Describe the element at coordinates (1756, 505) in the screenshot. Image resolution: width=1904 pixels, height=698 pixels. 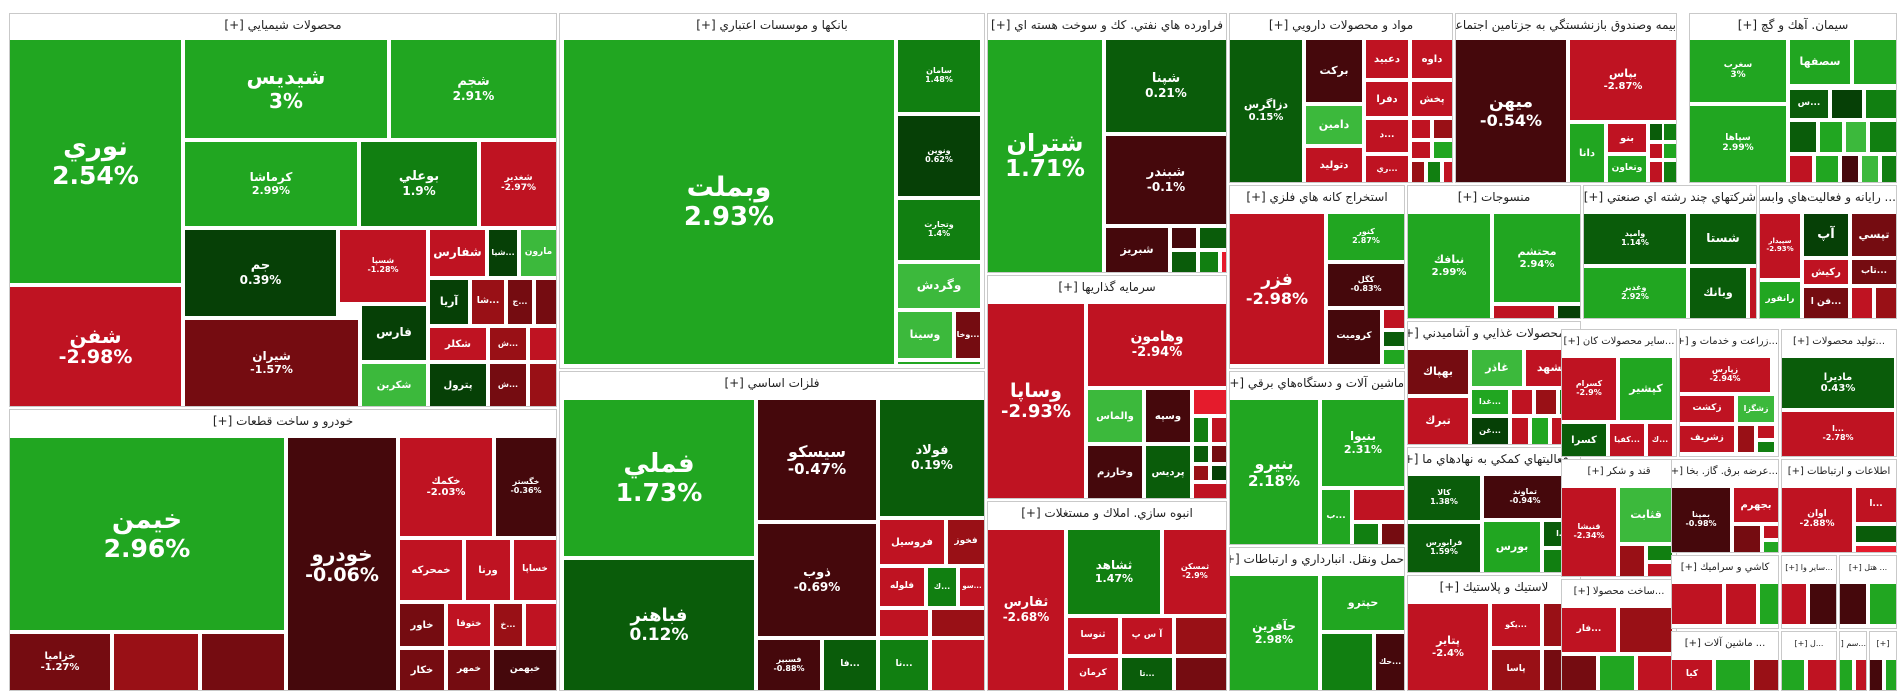
I see `tile-utilities-1: بجهرم` at that location.